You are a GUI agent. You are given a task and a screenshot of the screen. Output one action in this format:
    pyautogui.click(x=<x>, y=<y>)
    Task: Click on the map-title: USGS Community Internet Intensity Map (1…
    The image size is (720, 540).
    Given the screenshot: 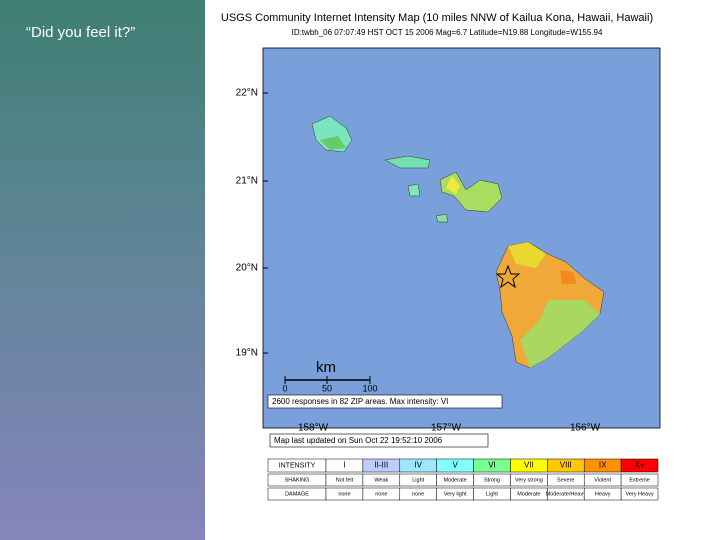 What is the action you would take?
    pyautogui.click(x=437, y=18)
    